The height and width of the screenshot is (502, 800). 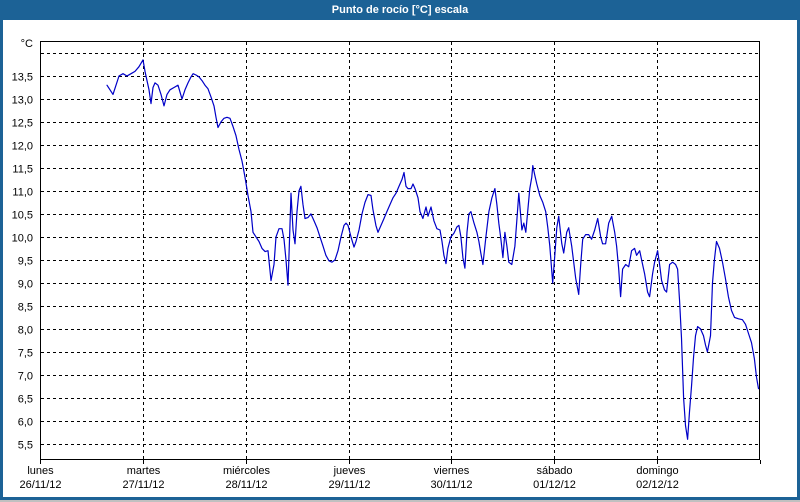 I want to click on x-axis-day-label: domingo, so click(x=657, y=471).